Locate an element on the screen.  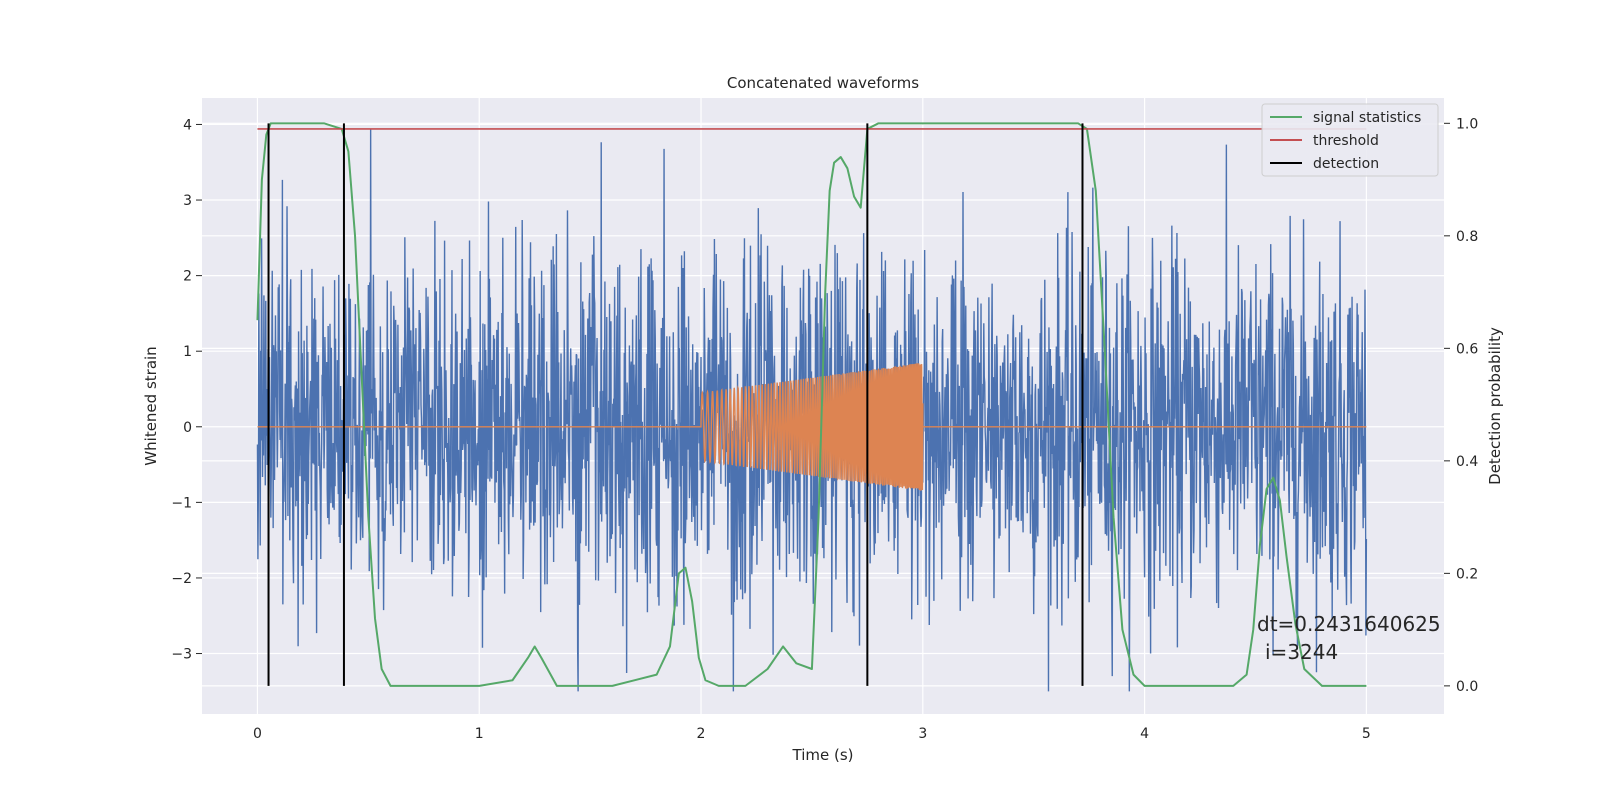
annotation-index: i=3244 is located at coordinates (1301, 652).